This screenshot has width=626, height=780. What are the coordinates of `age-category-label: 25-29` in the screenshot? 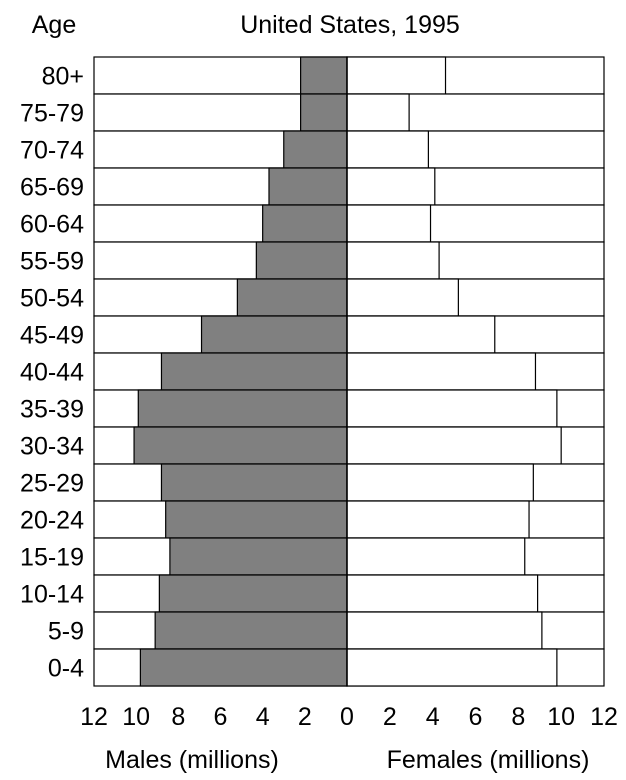 It's located at (52, 484).